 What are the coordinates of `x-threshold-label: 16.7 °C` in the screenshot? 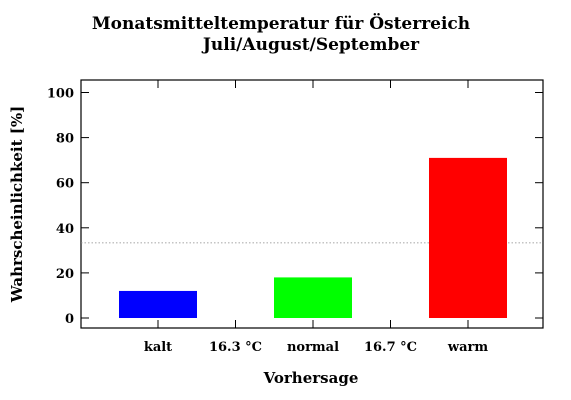 It's located at (390, 347).